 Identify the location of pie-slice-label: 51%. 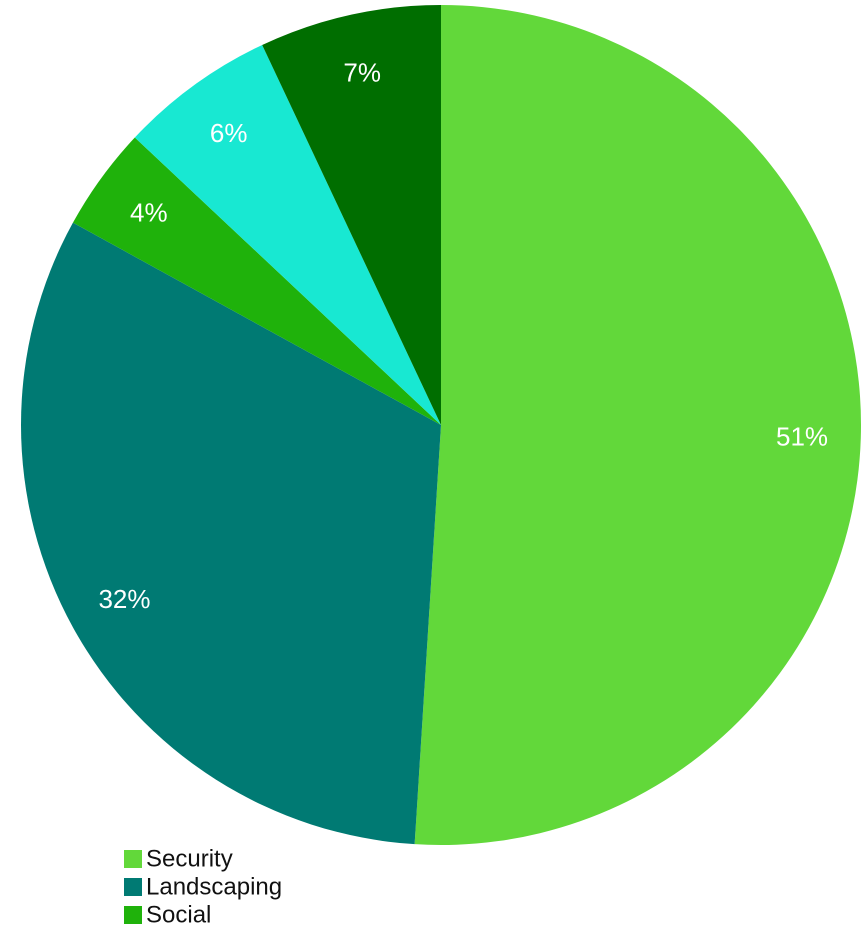
(802, 436).